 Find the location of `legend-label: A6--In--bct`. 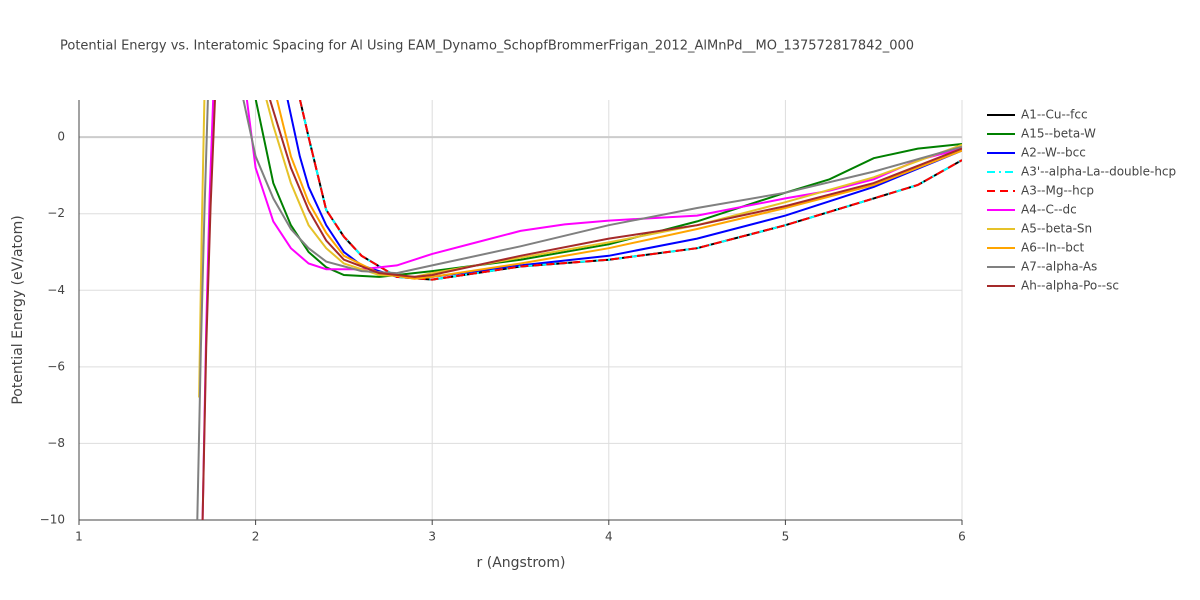

legend-label: A6--In--bct is located at coordinates (1053, 248).